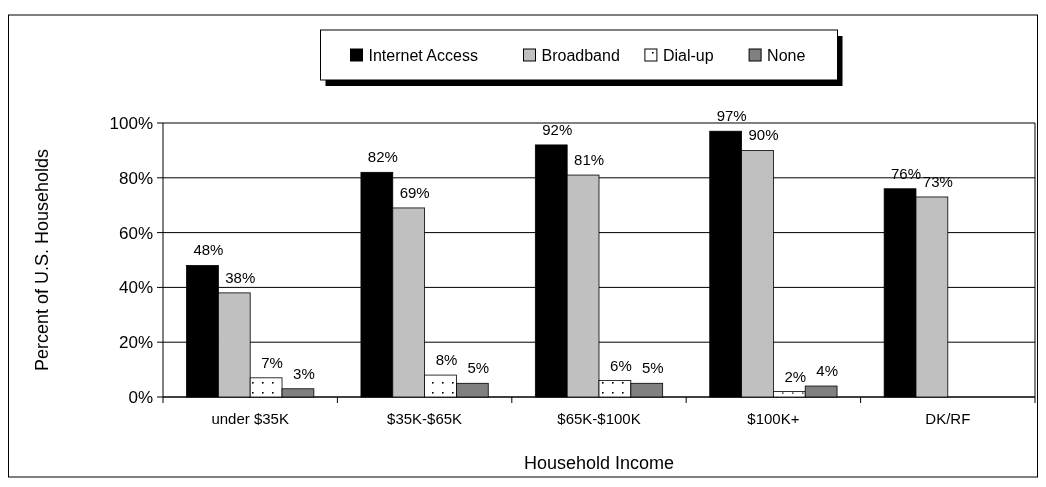 Image resolution: width=1046 pixels, height=487 pixels. Describe the element at coordinates (795, 376) in the screenshot. I see `data-label: 2%` at that location.